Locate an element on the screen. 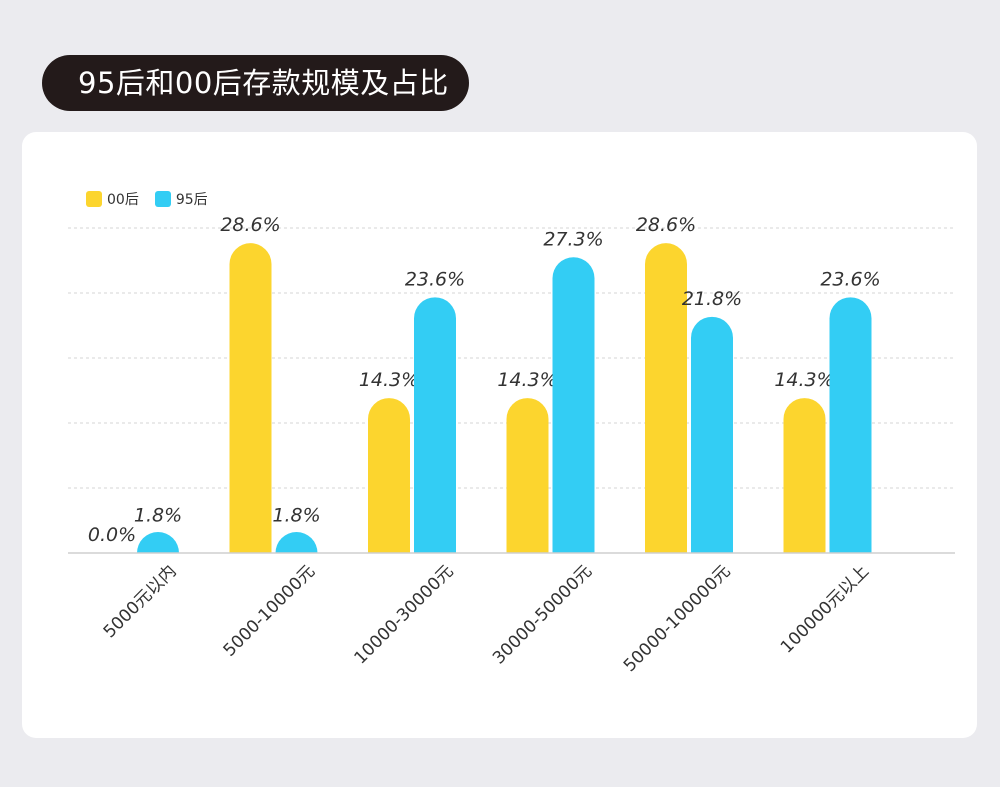  value-label-95: 27.3% is located at coordinates (573, 239).